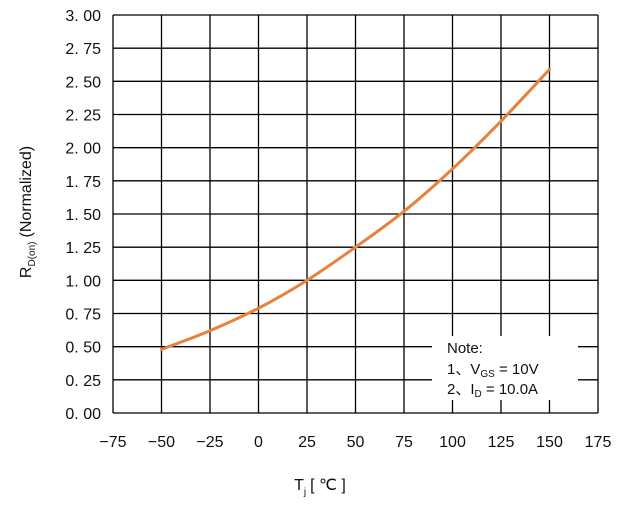 The width and height of the screenshot is (624, 506). I want to click on y-tick-label: 0. 00, so click(83, 414).